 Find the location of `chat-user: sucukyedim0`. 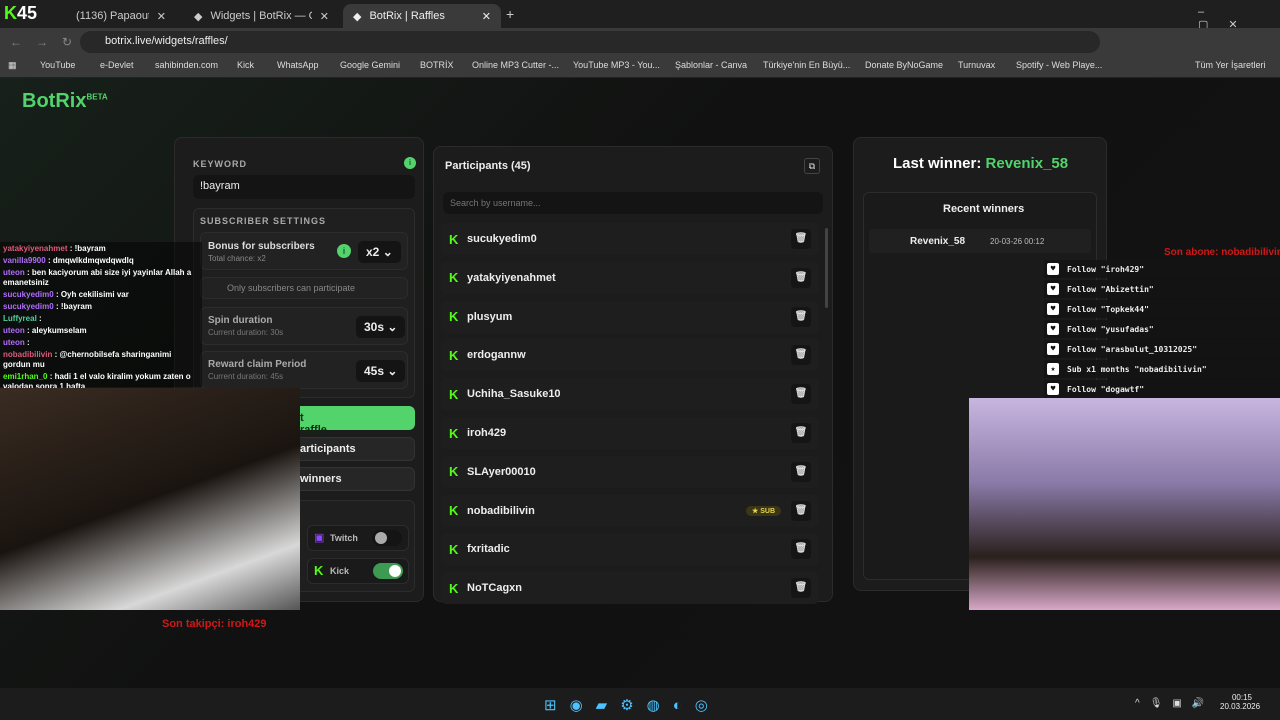

chat-user: sucukyedim0 is located at coordinates (28, 294).